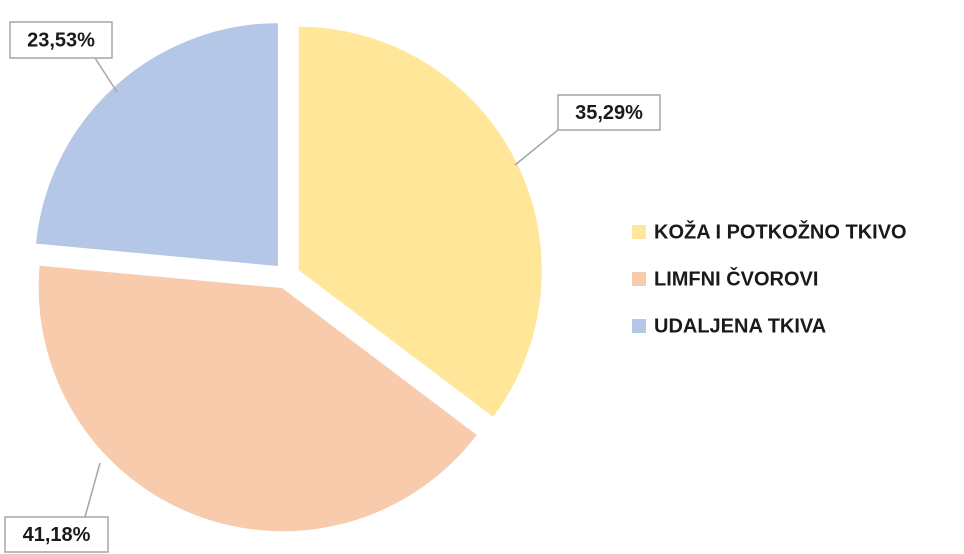 The width and height of the screenshot is (964, 554). What do you see at coordinates (736, 278) in the screenshot?
I see `legend-label: LIMFNI ČVOROVI` at bounding box center [736, 278].